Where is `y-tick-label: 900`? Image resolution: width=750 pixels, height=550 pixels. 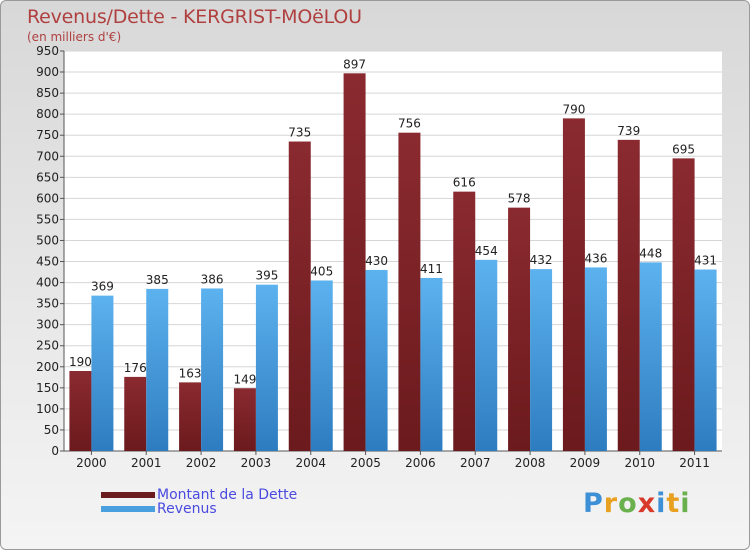
y-tick-label: 900 is located at coordinates (47, 72).